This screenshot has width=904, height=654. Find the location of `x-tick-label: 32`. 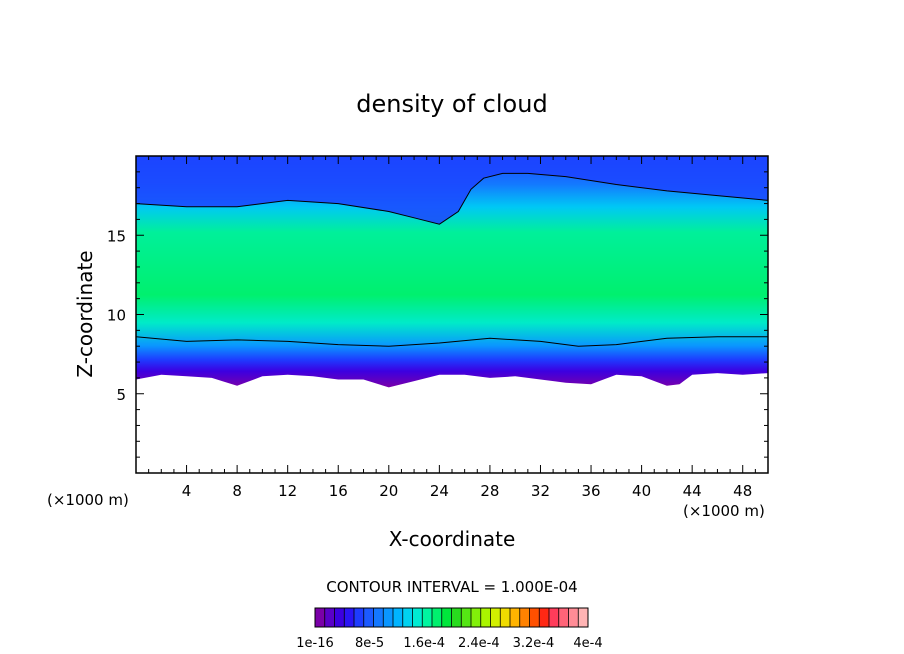

x-tick-label: 32 is located at coordinates (540, 491).